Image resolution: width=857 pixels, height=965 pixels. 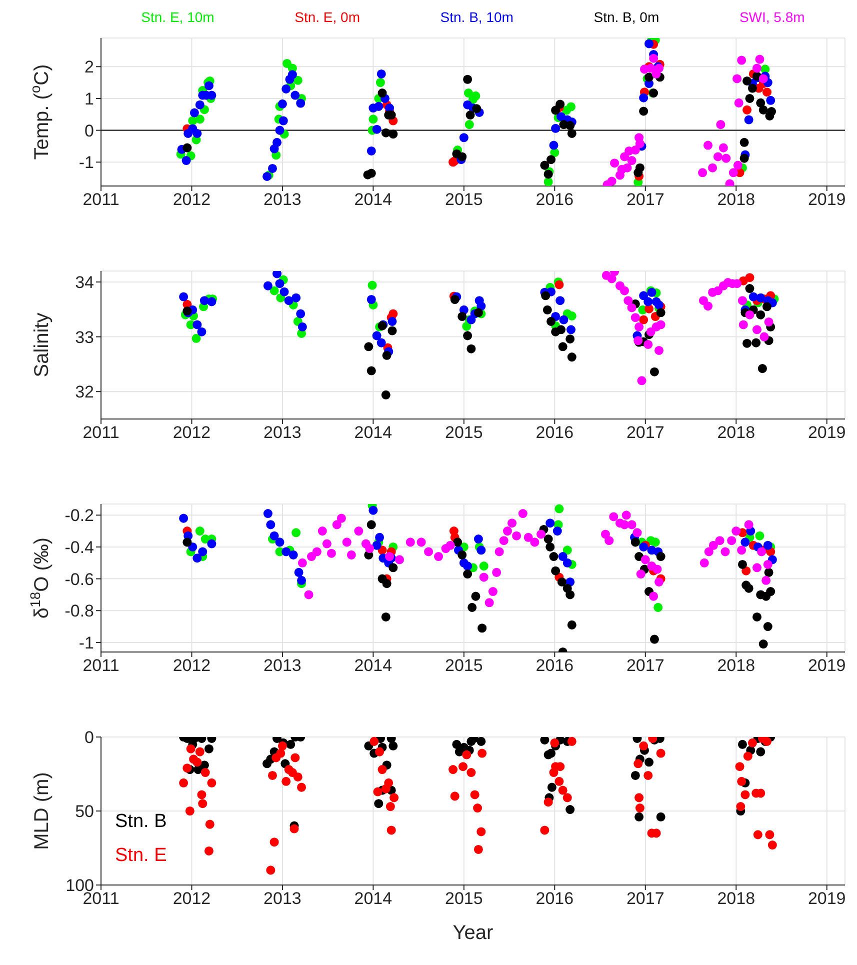 I want to click on y-tick-label: -0.8, so click(x=79, y=611).